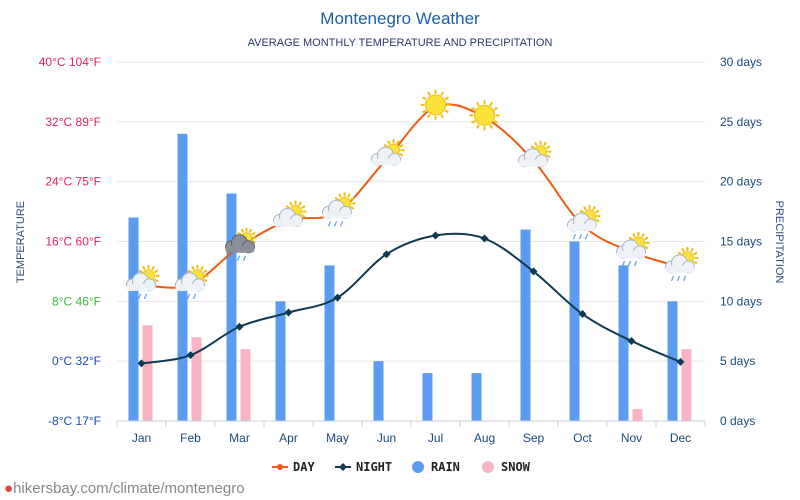 This screenshot has height=500, width=800. I want to click on left-axis-title: TEMPERATURE, so click(21, 242).